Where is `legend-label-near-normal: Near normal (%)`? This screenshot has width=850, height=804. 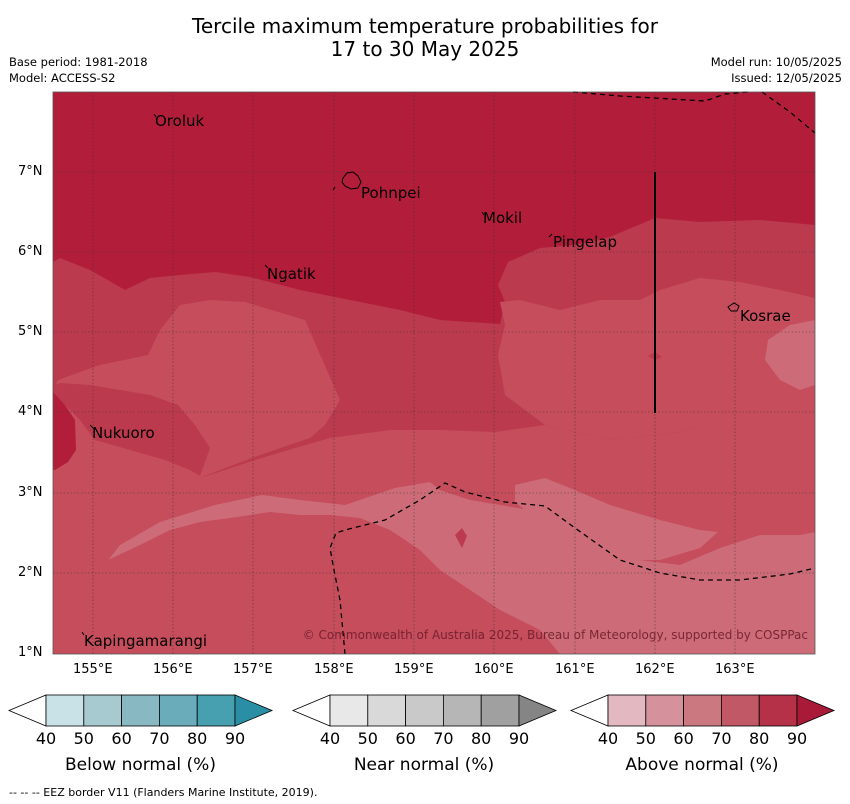
legend-label-near-normal: Near normal (%) is located at coordinates (424, 765).